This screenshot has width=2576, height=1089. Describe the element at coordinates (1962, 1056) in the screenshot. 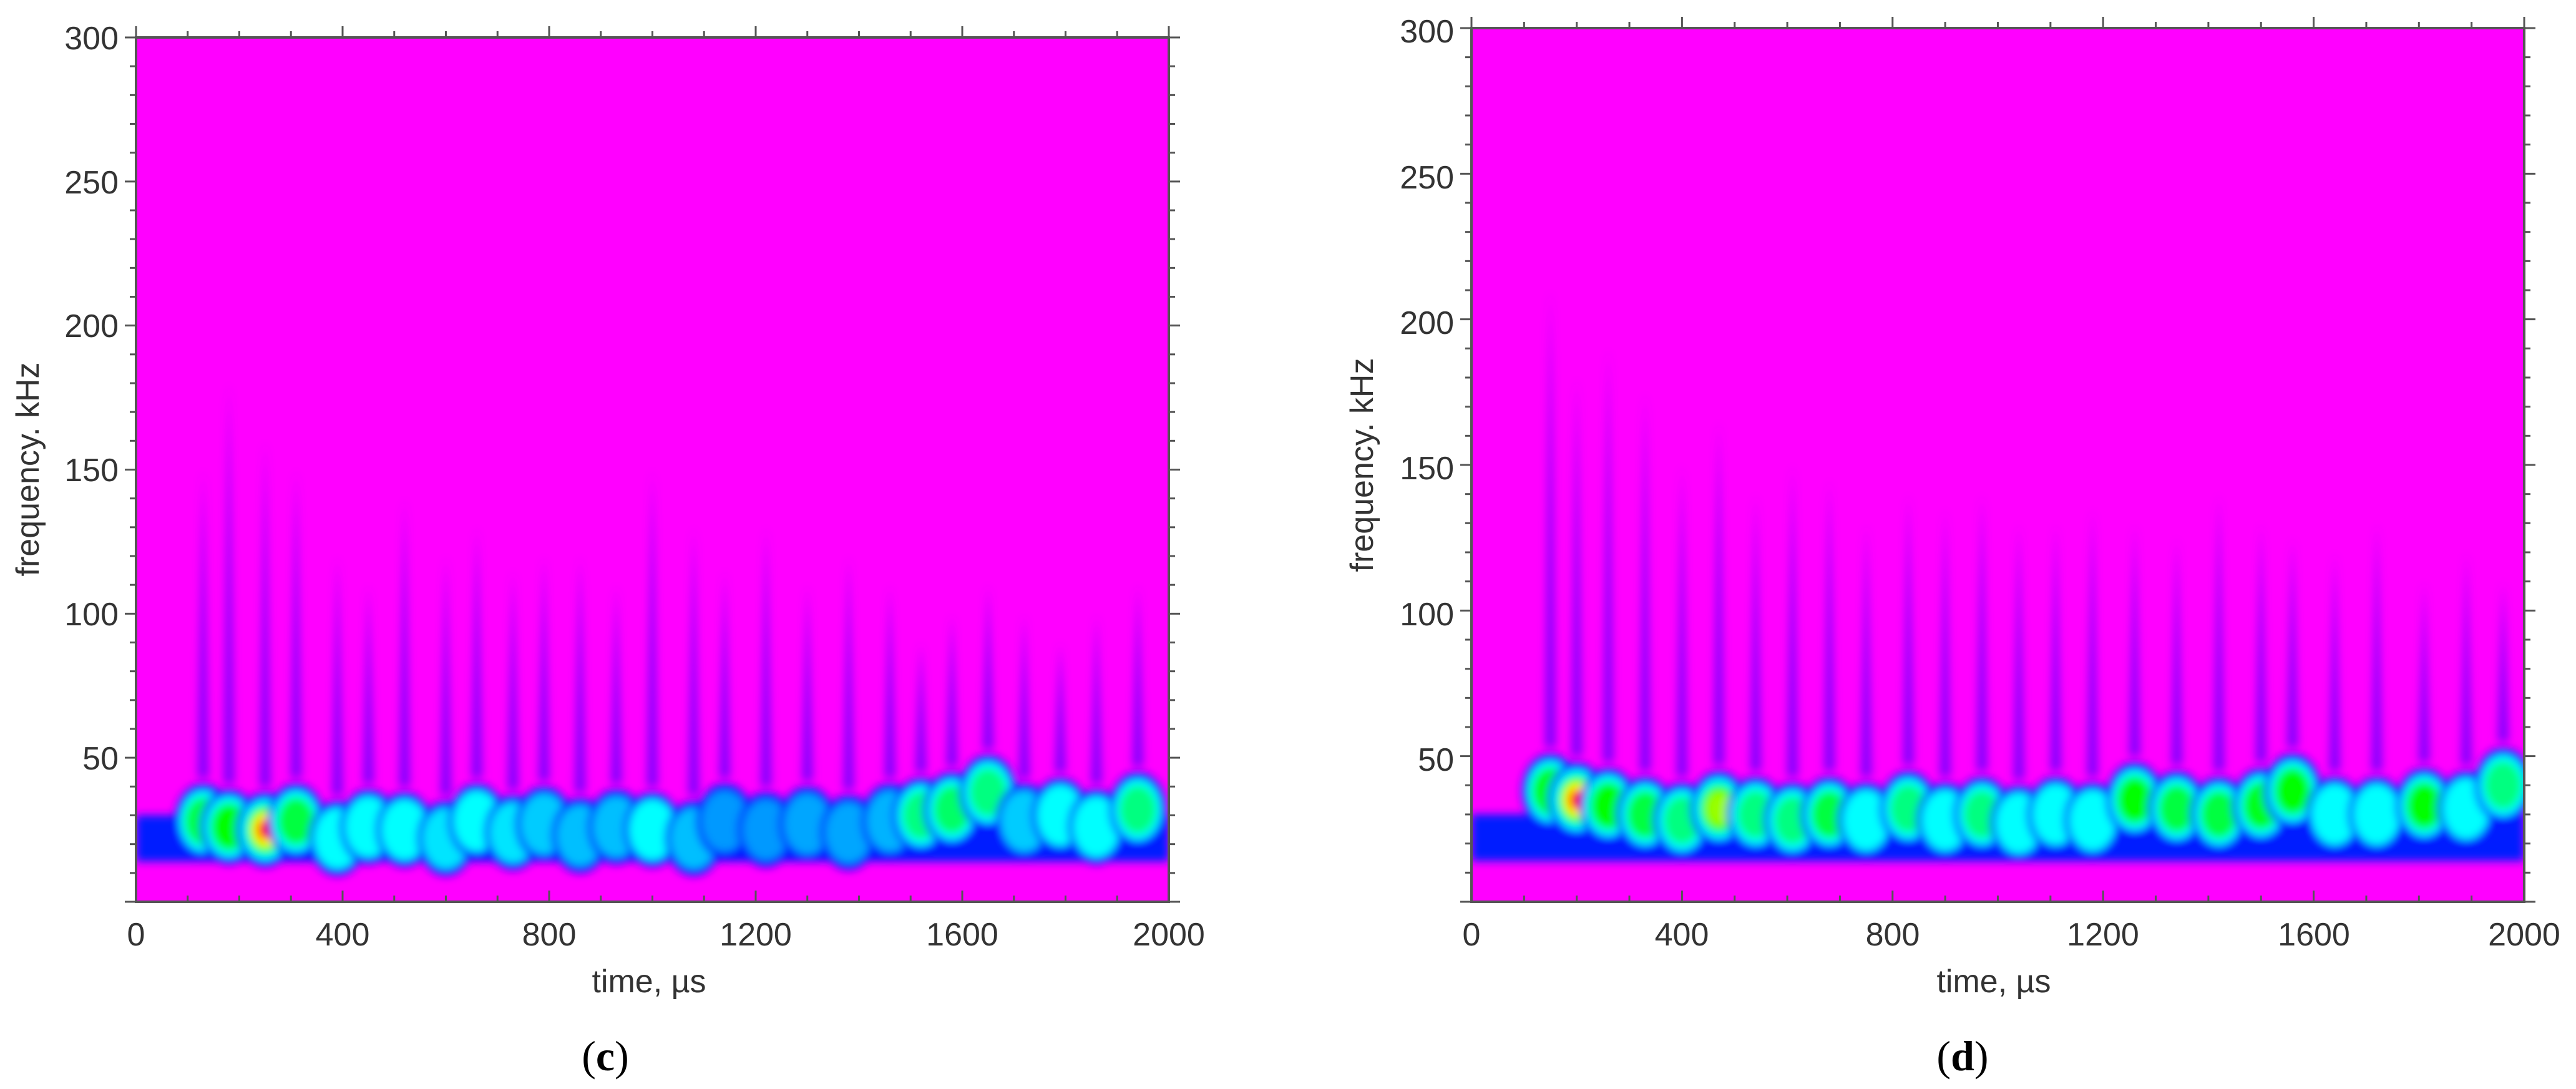

I see `panel-label-d: (d)` at that location.